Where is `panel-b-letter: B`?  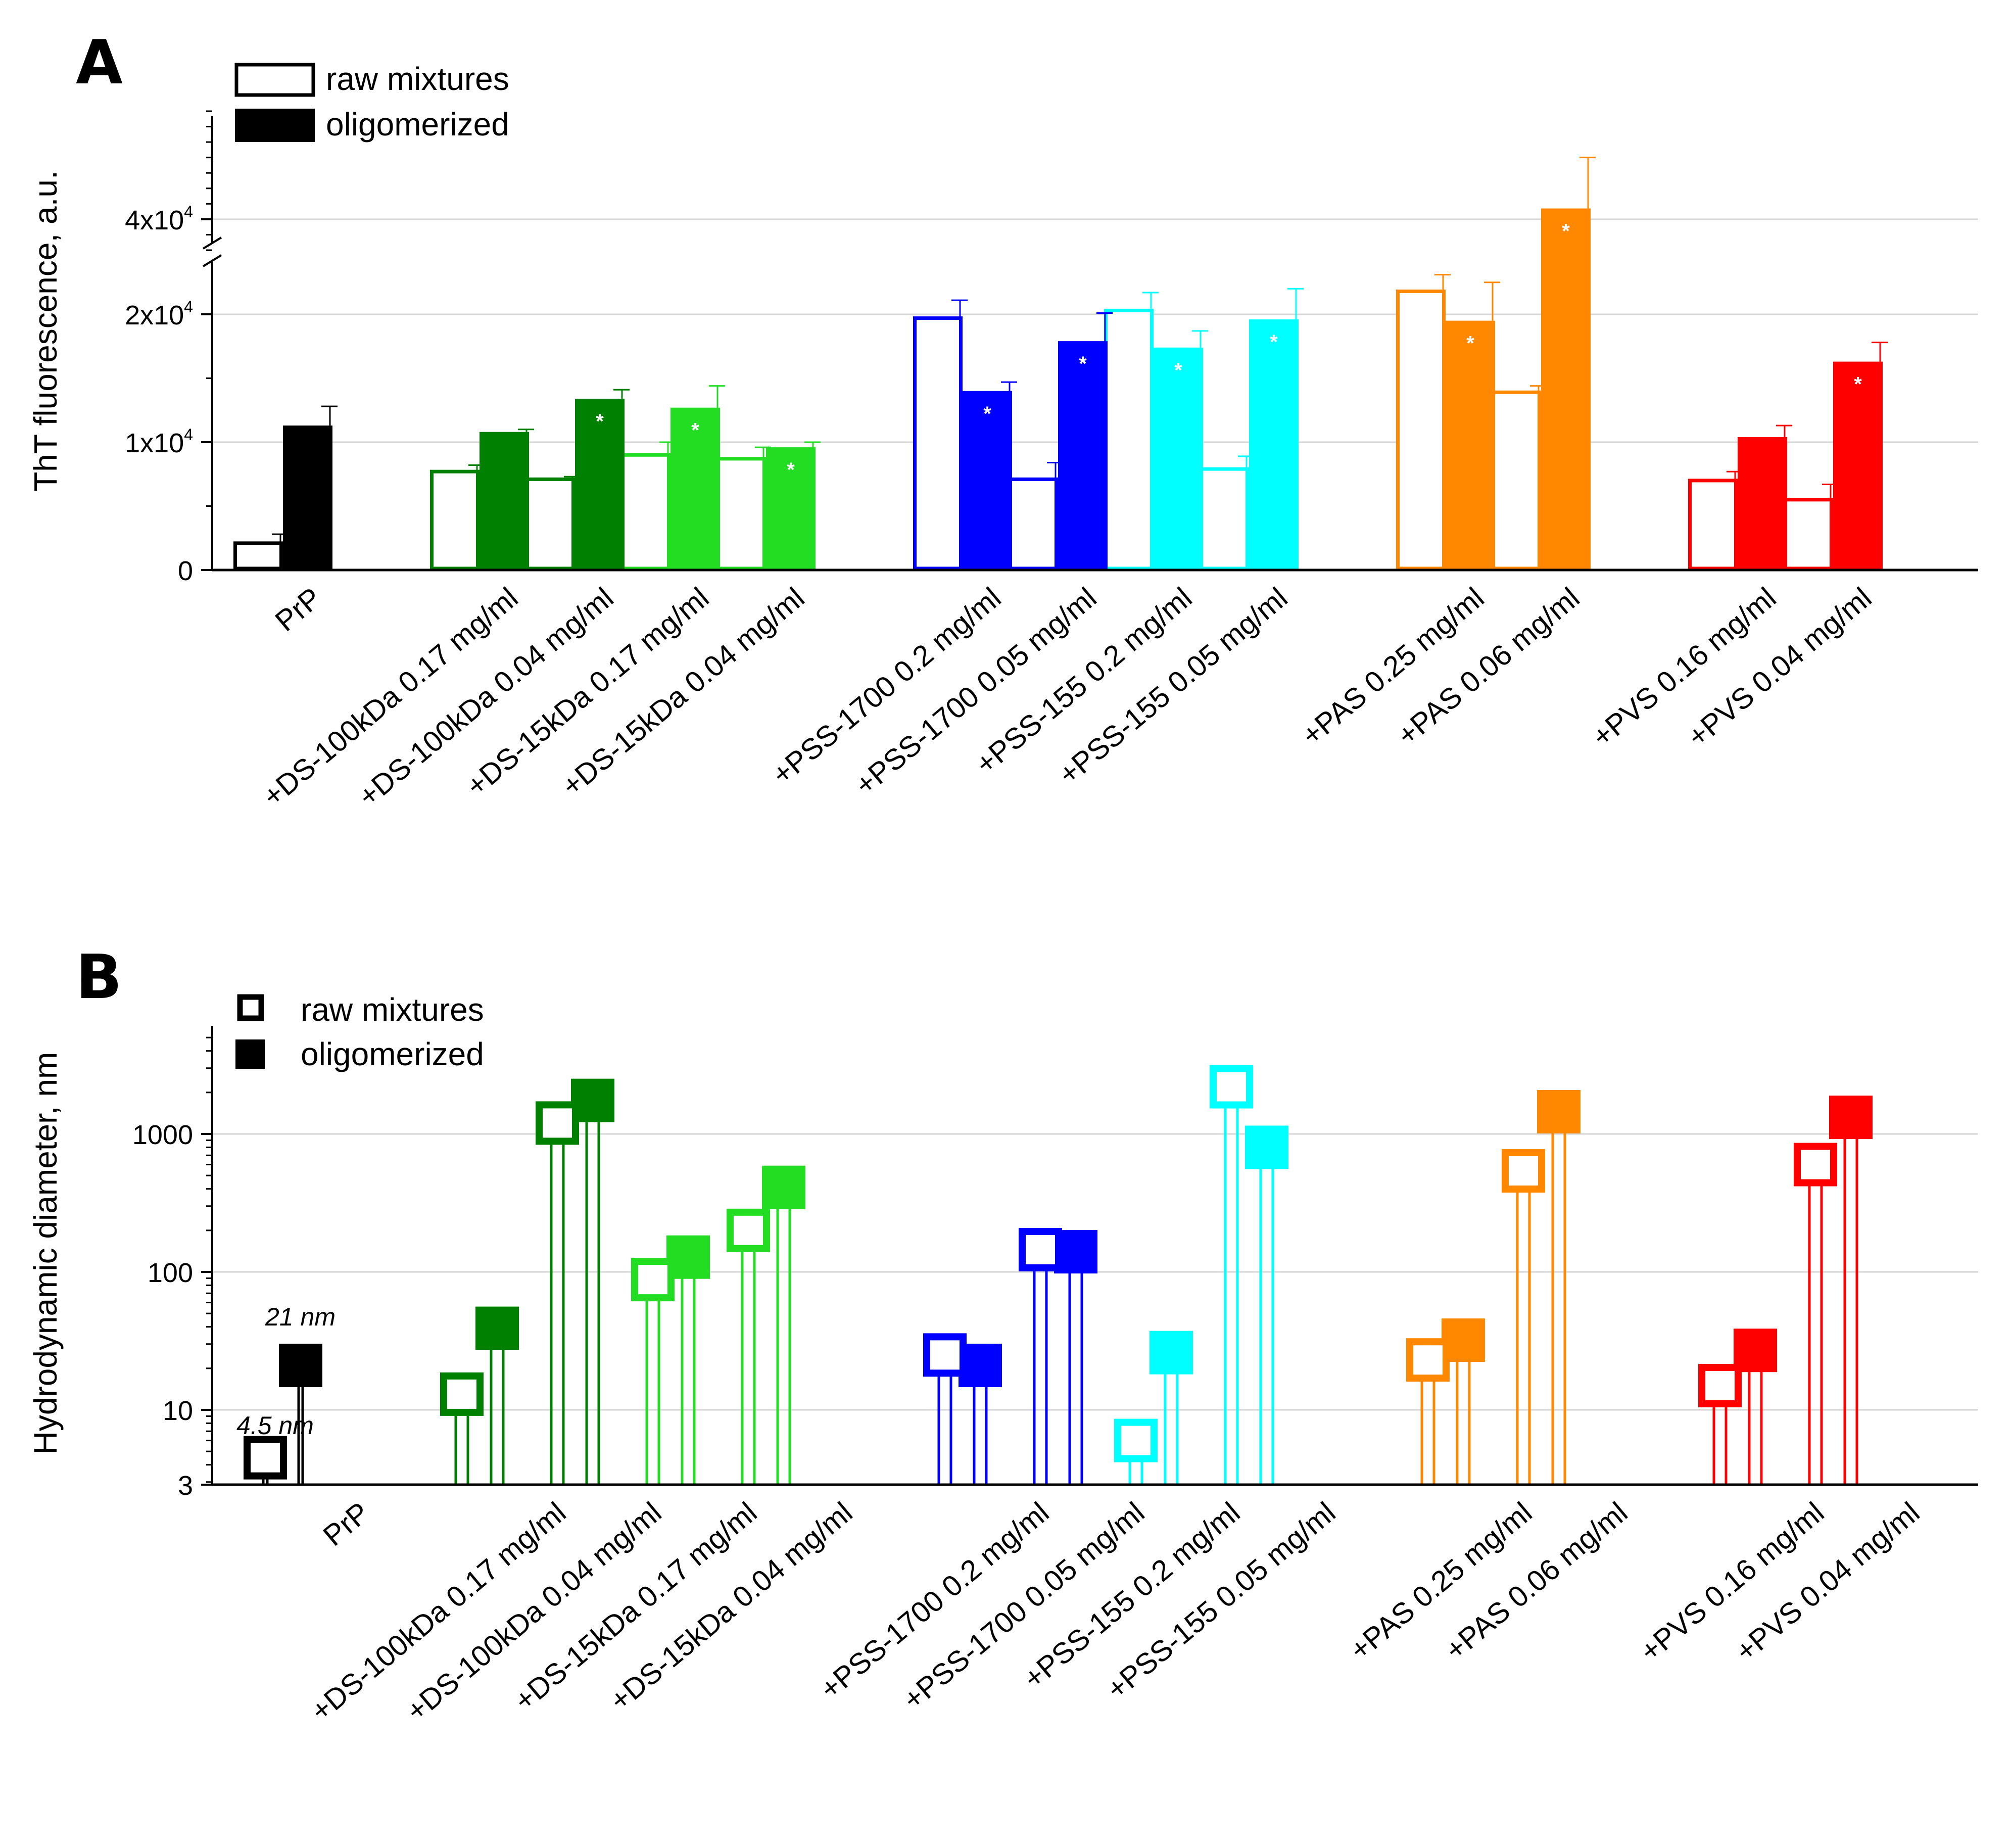
panel-b-letter: B is located at coordinates (99, 977).